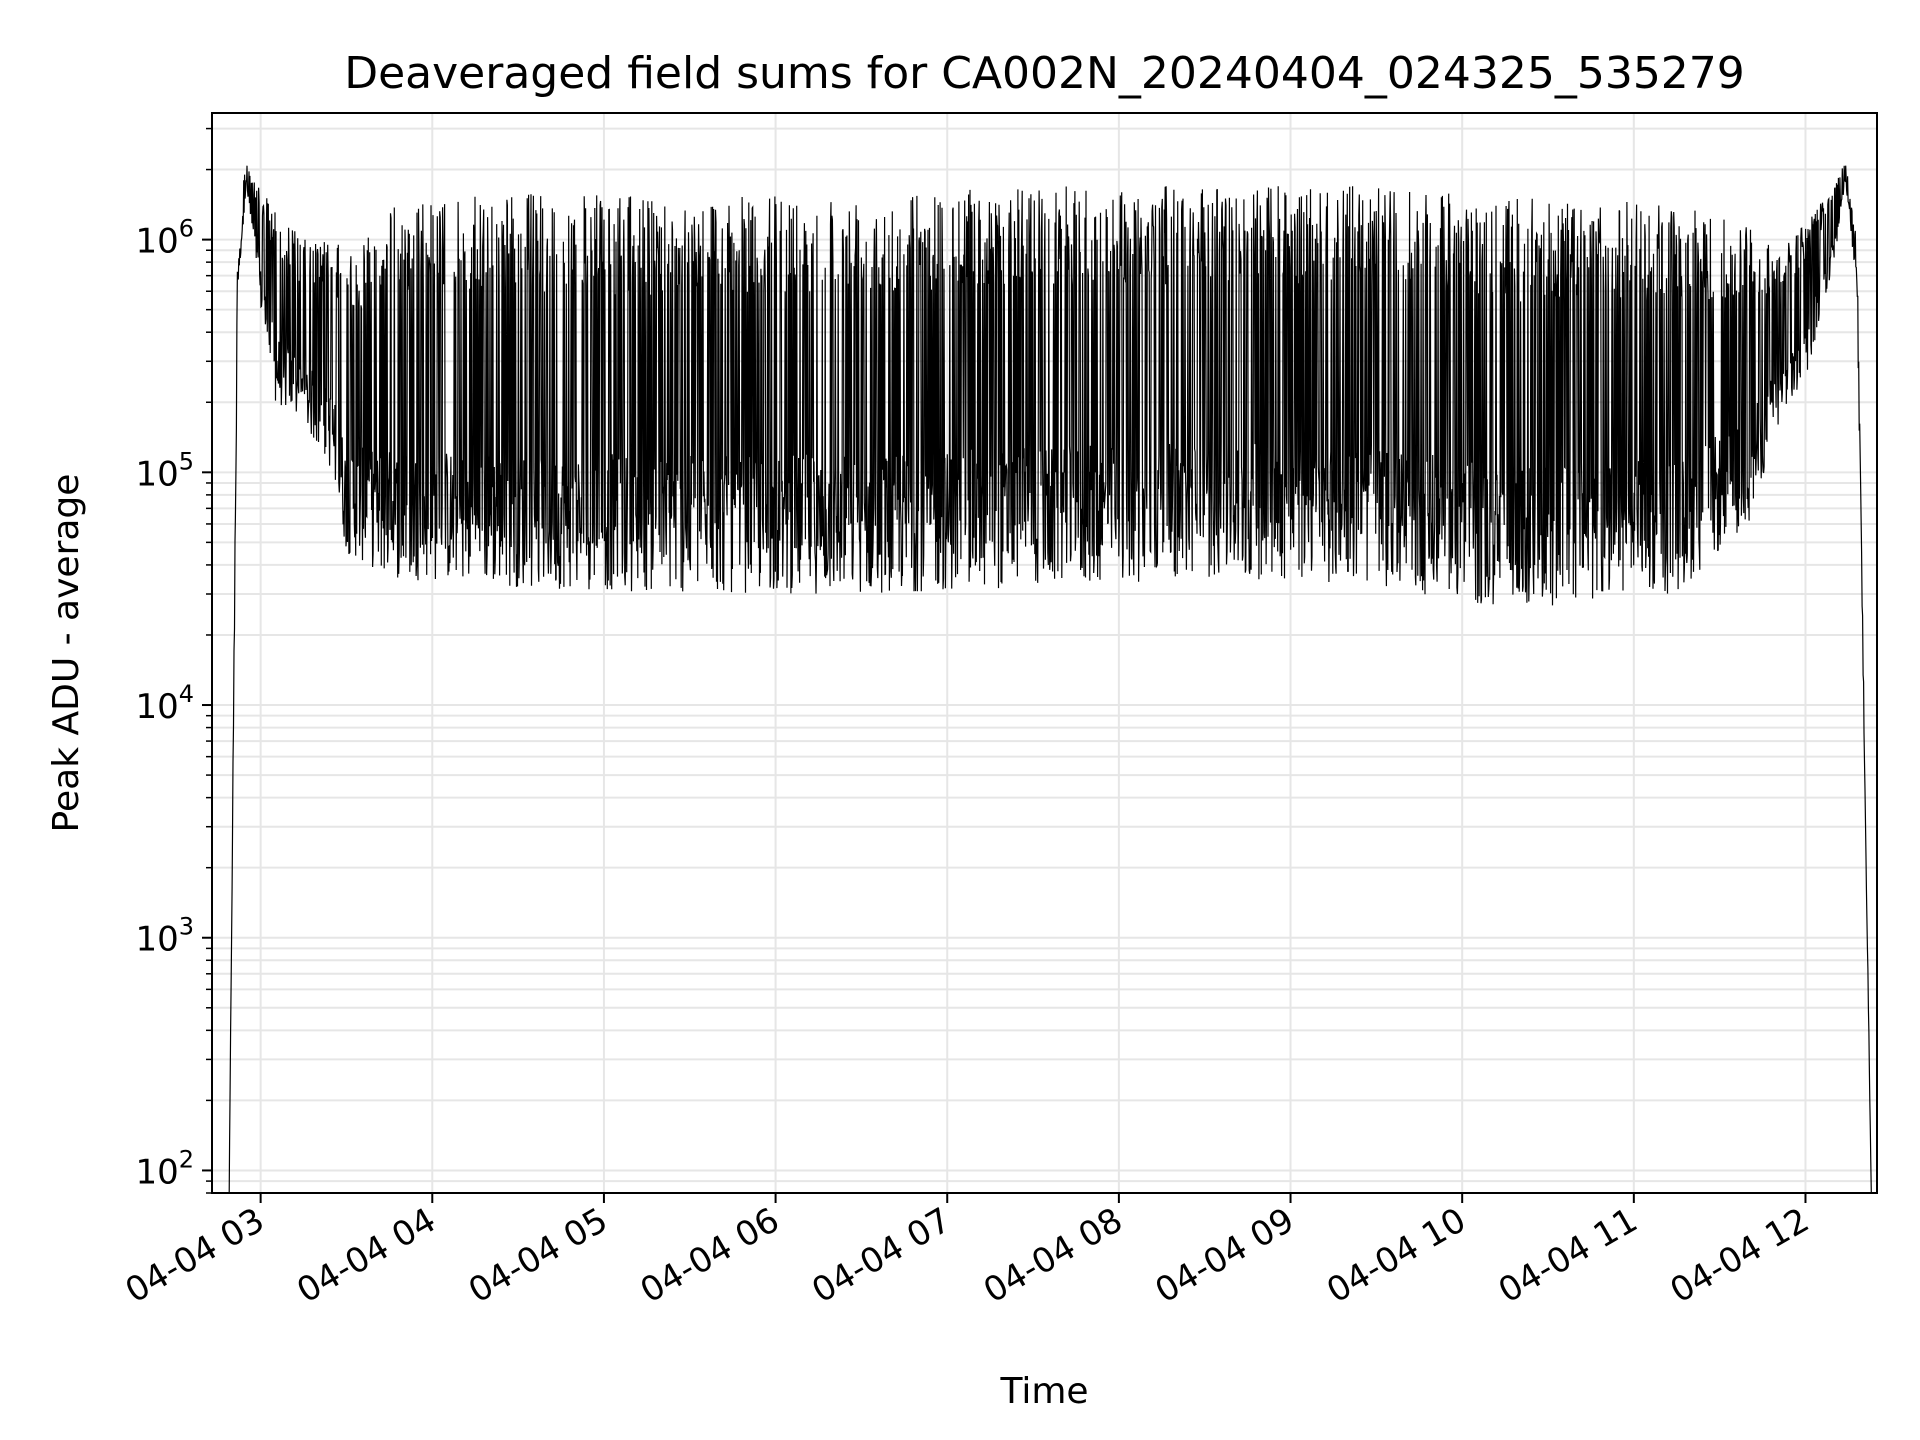 The height and width of the screenshot is (1440, 1920). I want to click on y-tick-label: 10², so click(164, 1168).